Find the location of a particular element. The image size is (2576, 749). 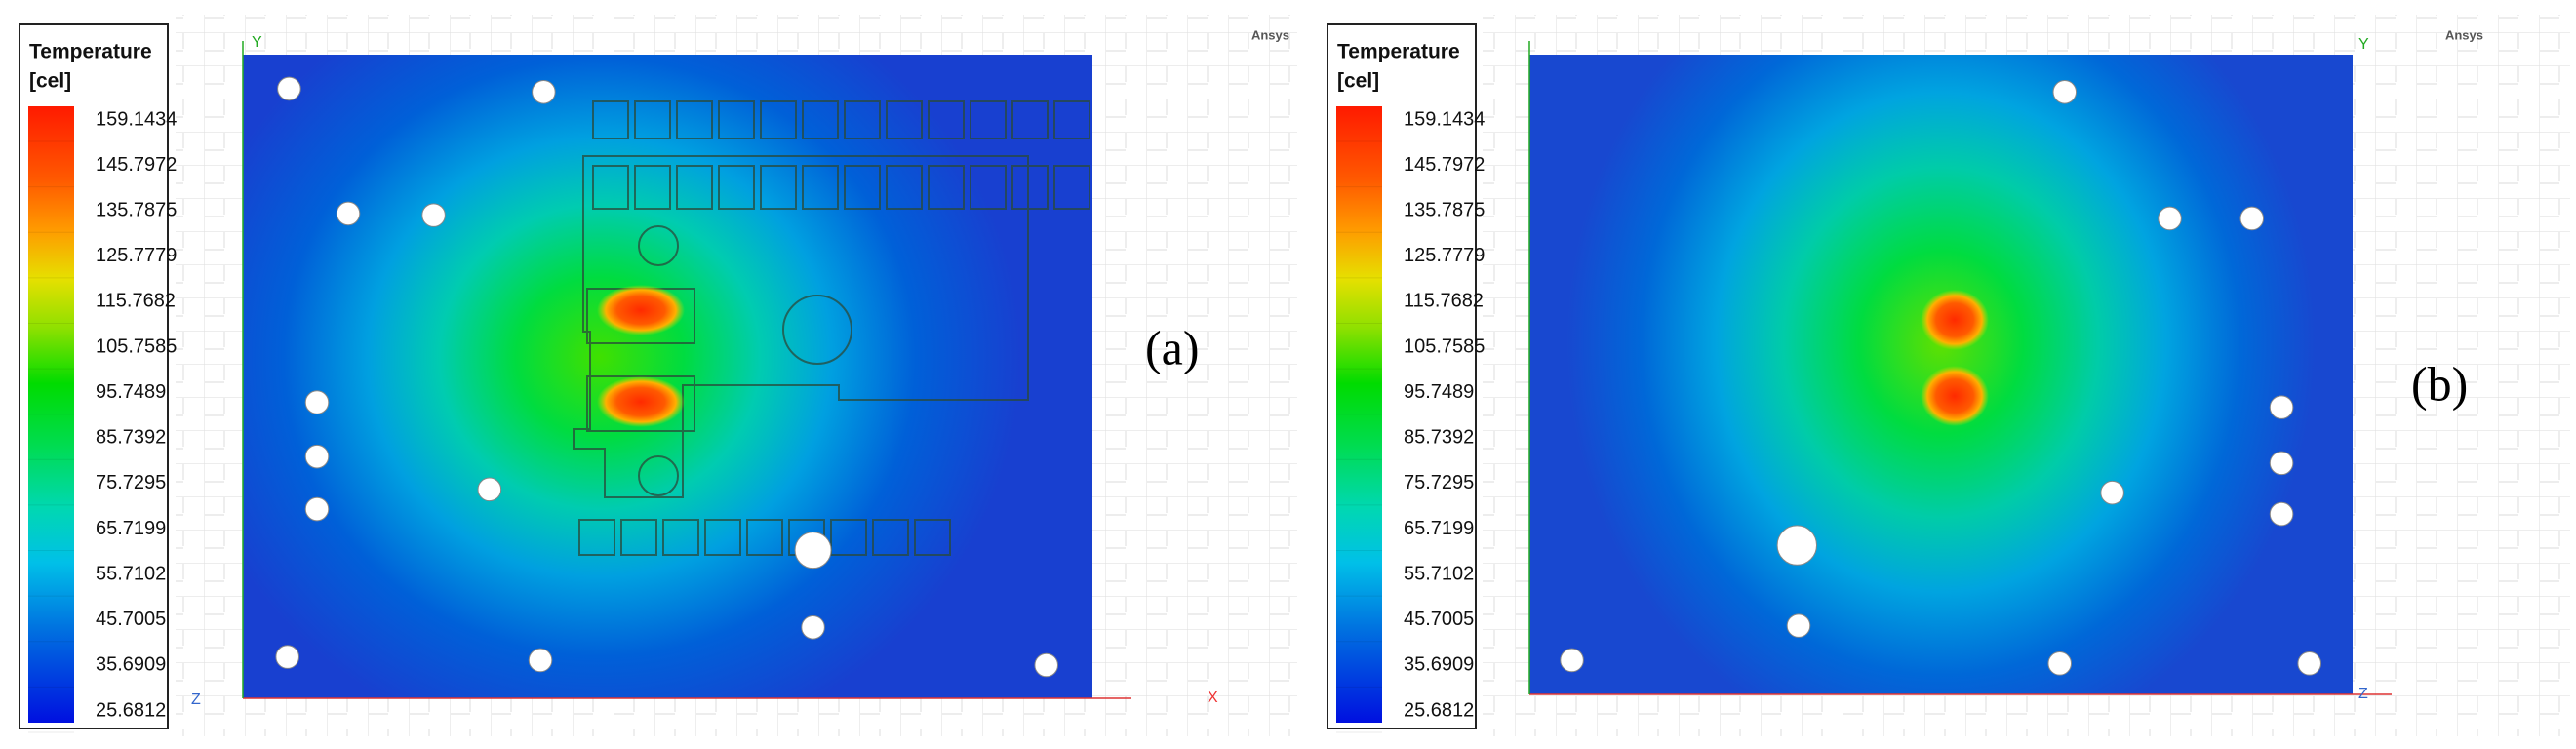

component-outlines is located at coordinates (831, 328).